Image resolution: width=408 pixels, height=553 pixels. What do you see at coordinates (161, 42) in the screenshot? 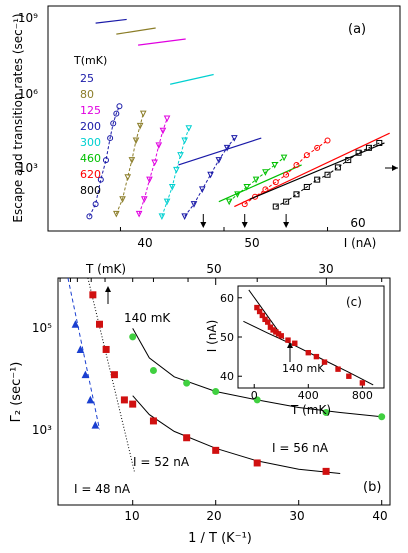
I see `series-125-fit` at bounding box center [161, 42].